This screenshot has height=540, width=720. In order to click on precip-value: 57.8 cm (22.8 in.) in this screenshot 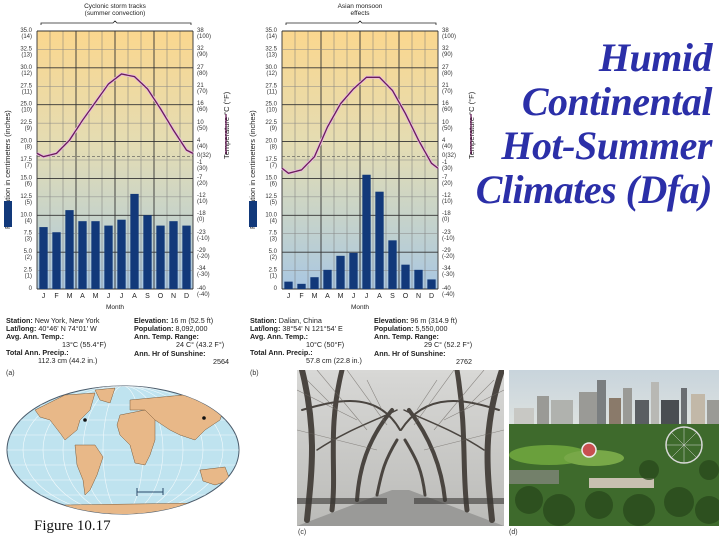, I will do `click(334, 360)`.